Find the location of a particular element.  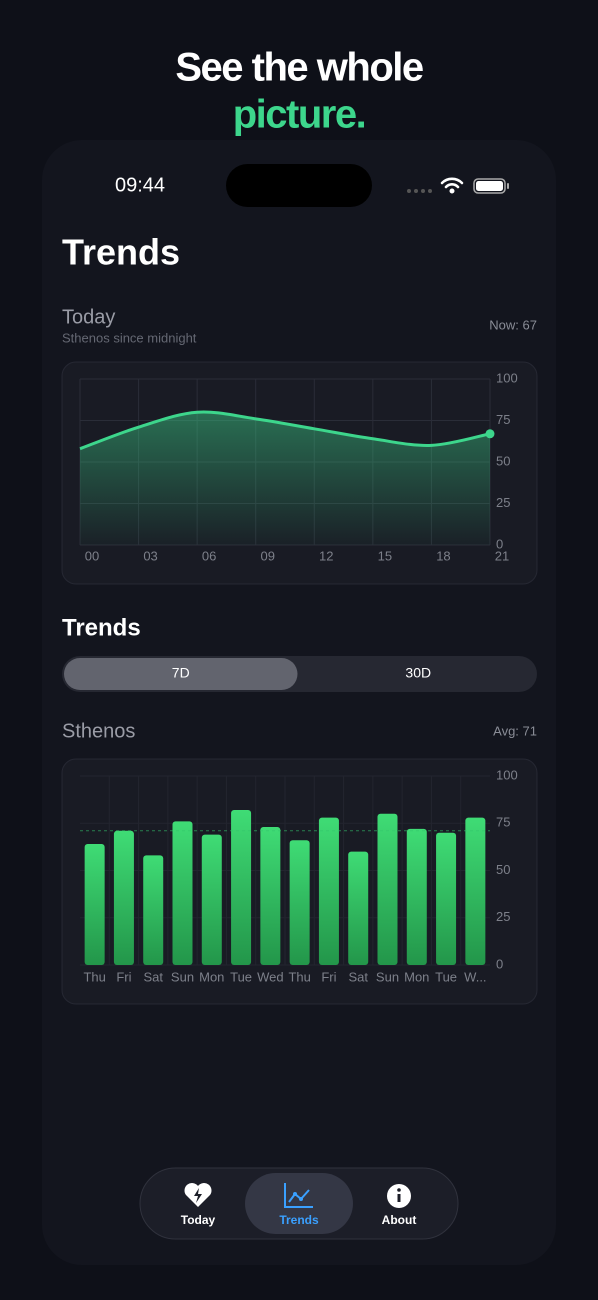

section-title: Sthenos is located at coordinates (98, 731).